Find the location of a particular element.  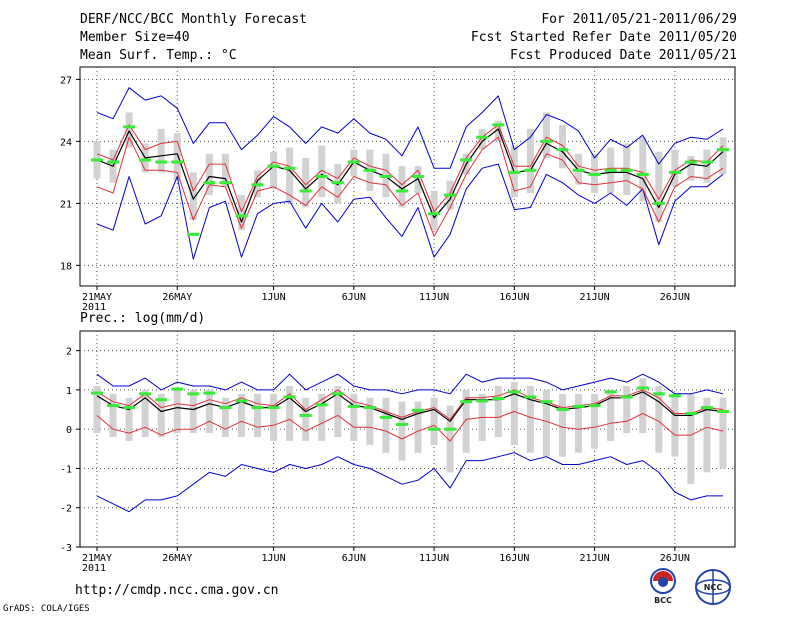

temp-max-line is located at coordinates (410, 128).